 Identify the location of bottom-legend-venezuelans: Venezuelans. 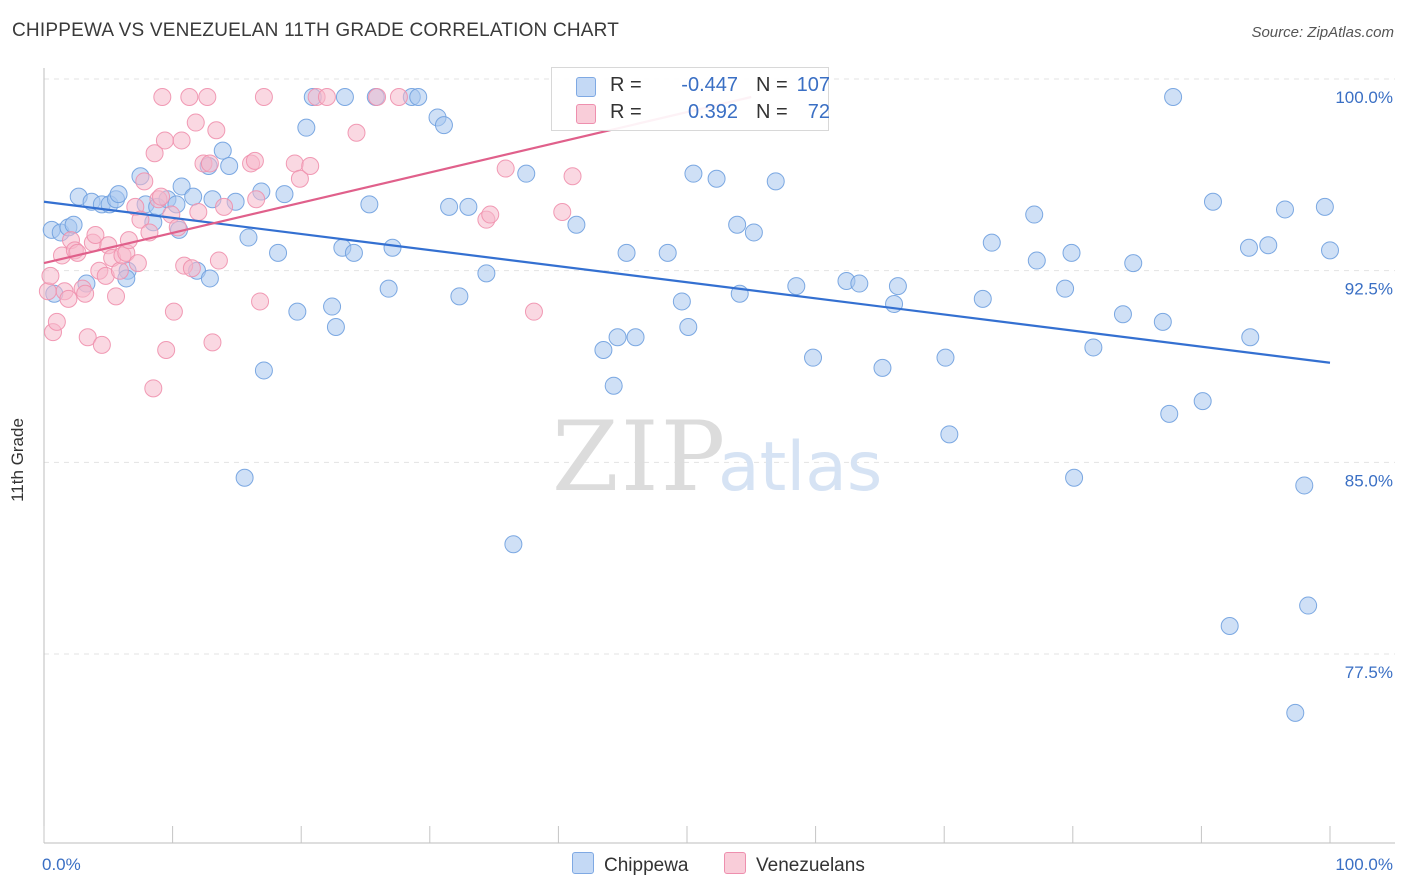
(794, 864).